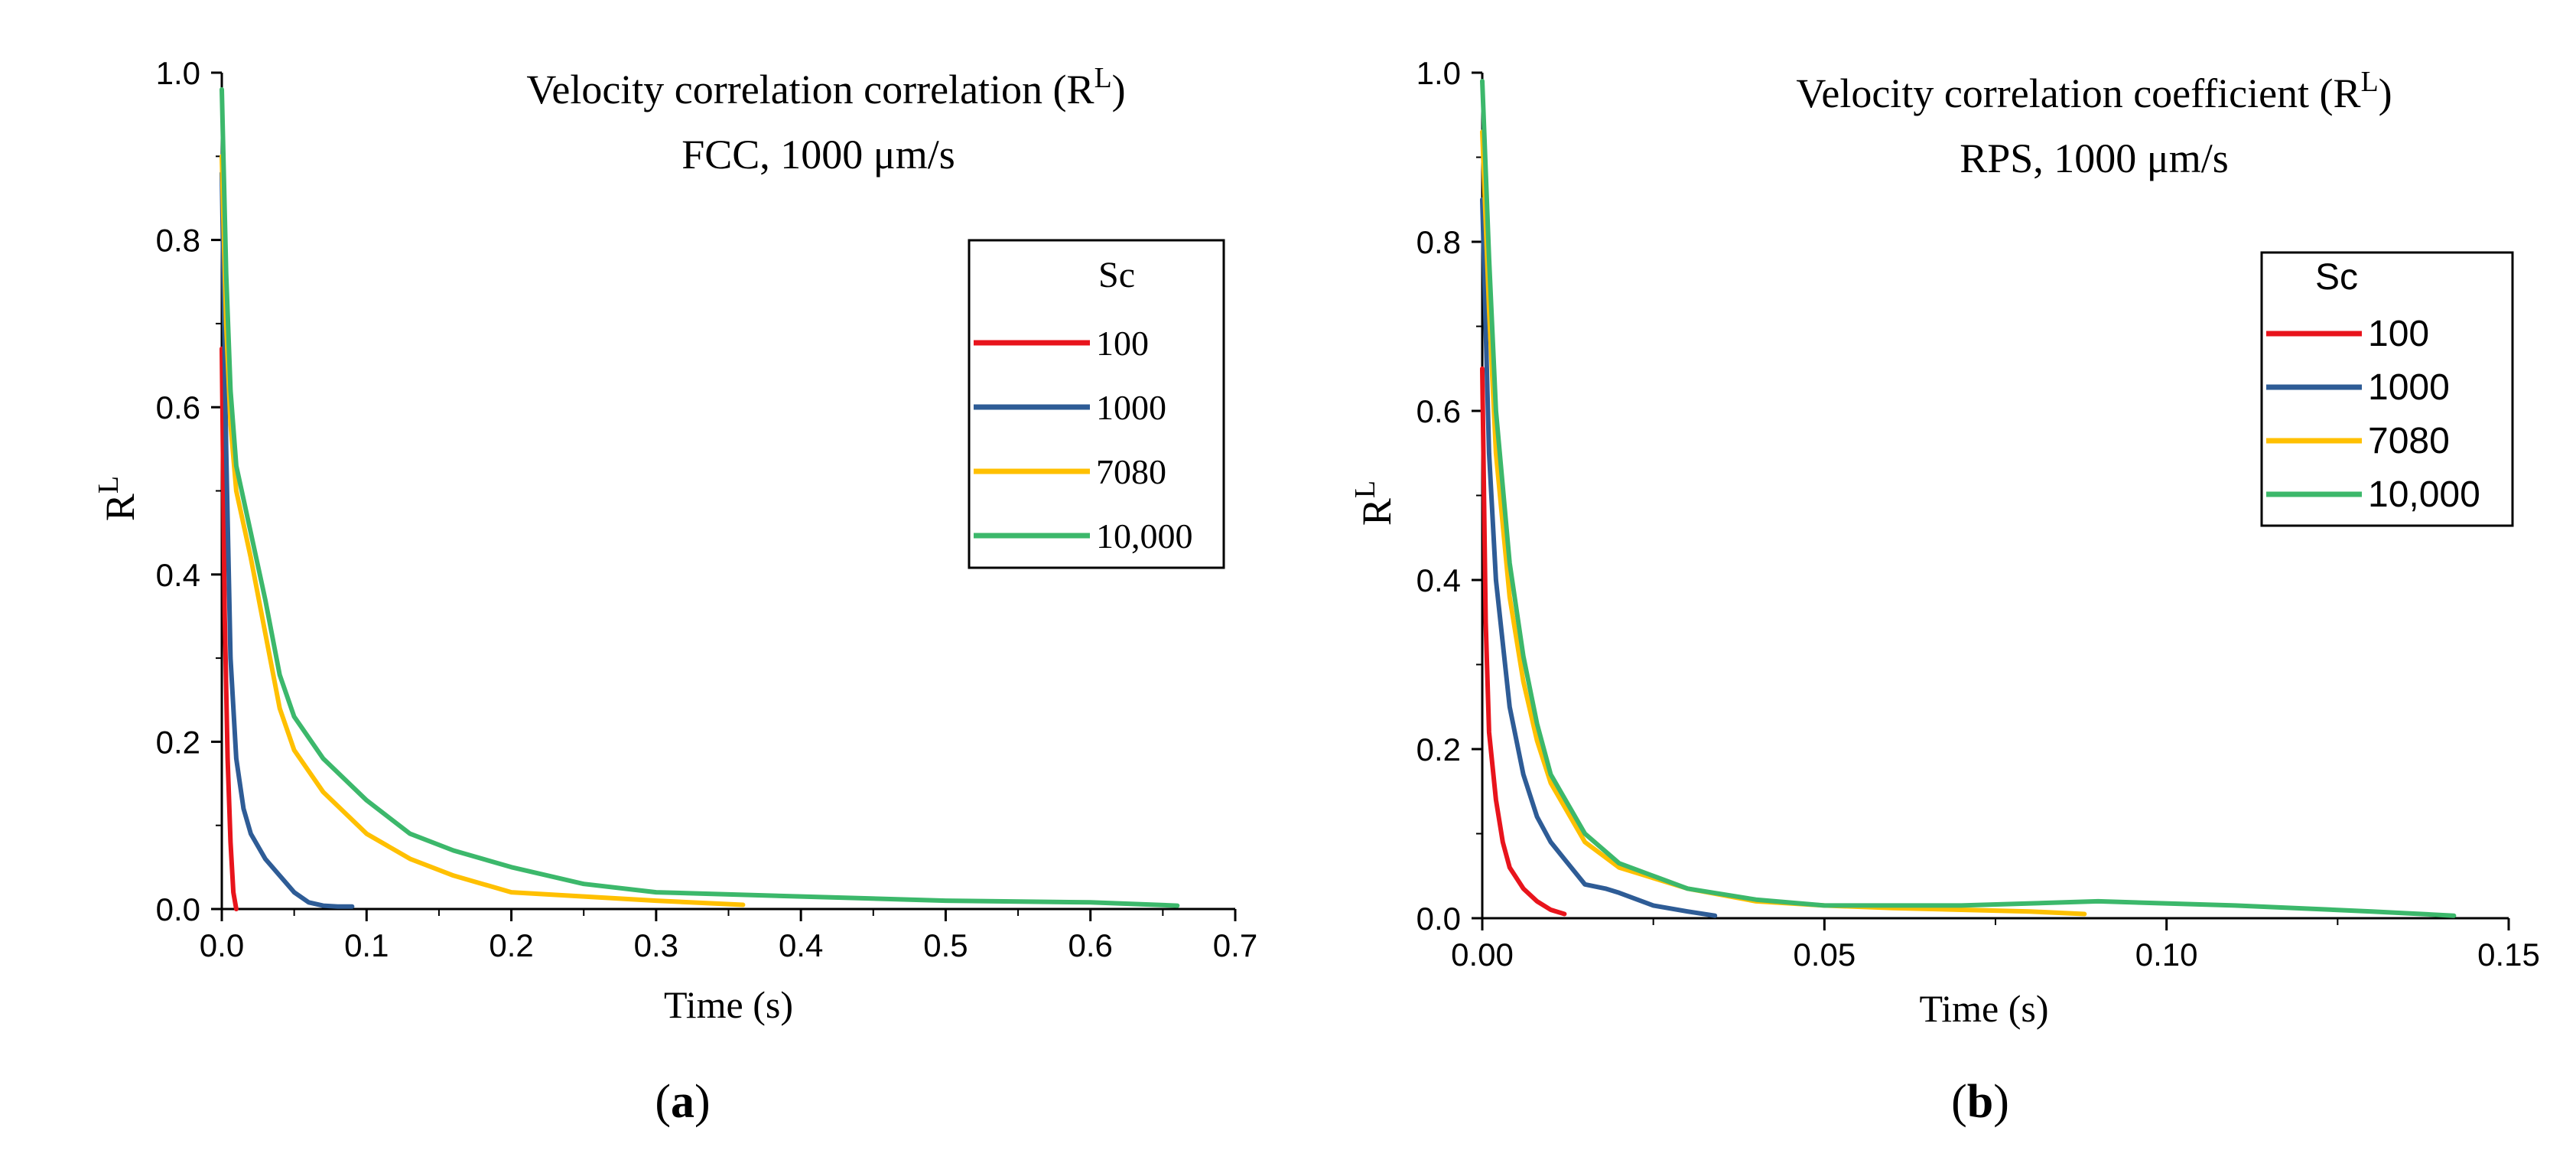 The width and height of the screenshot is (2576, 1160). Describe the element at coordinates (810, 90) in the screenshot. I see `chart-title-text: Velocity correlation correlation (R` at that location.